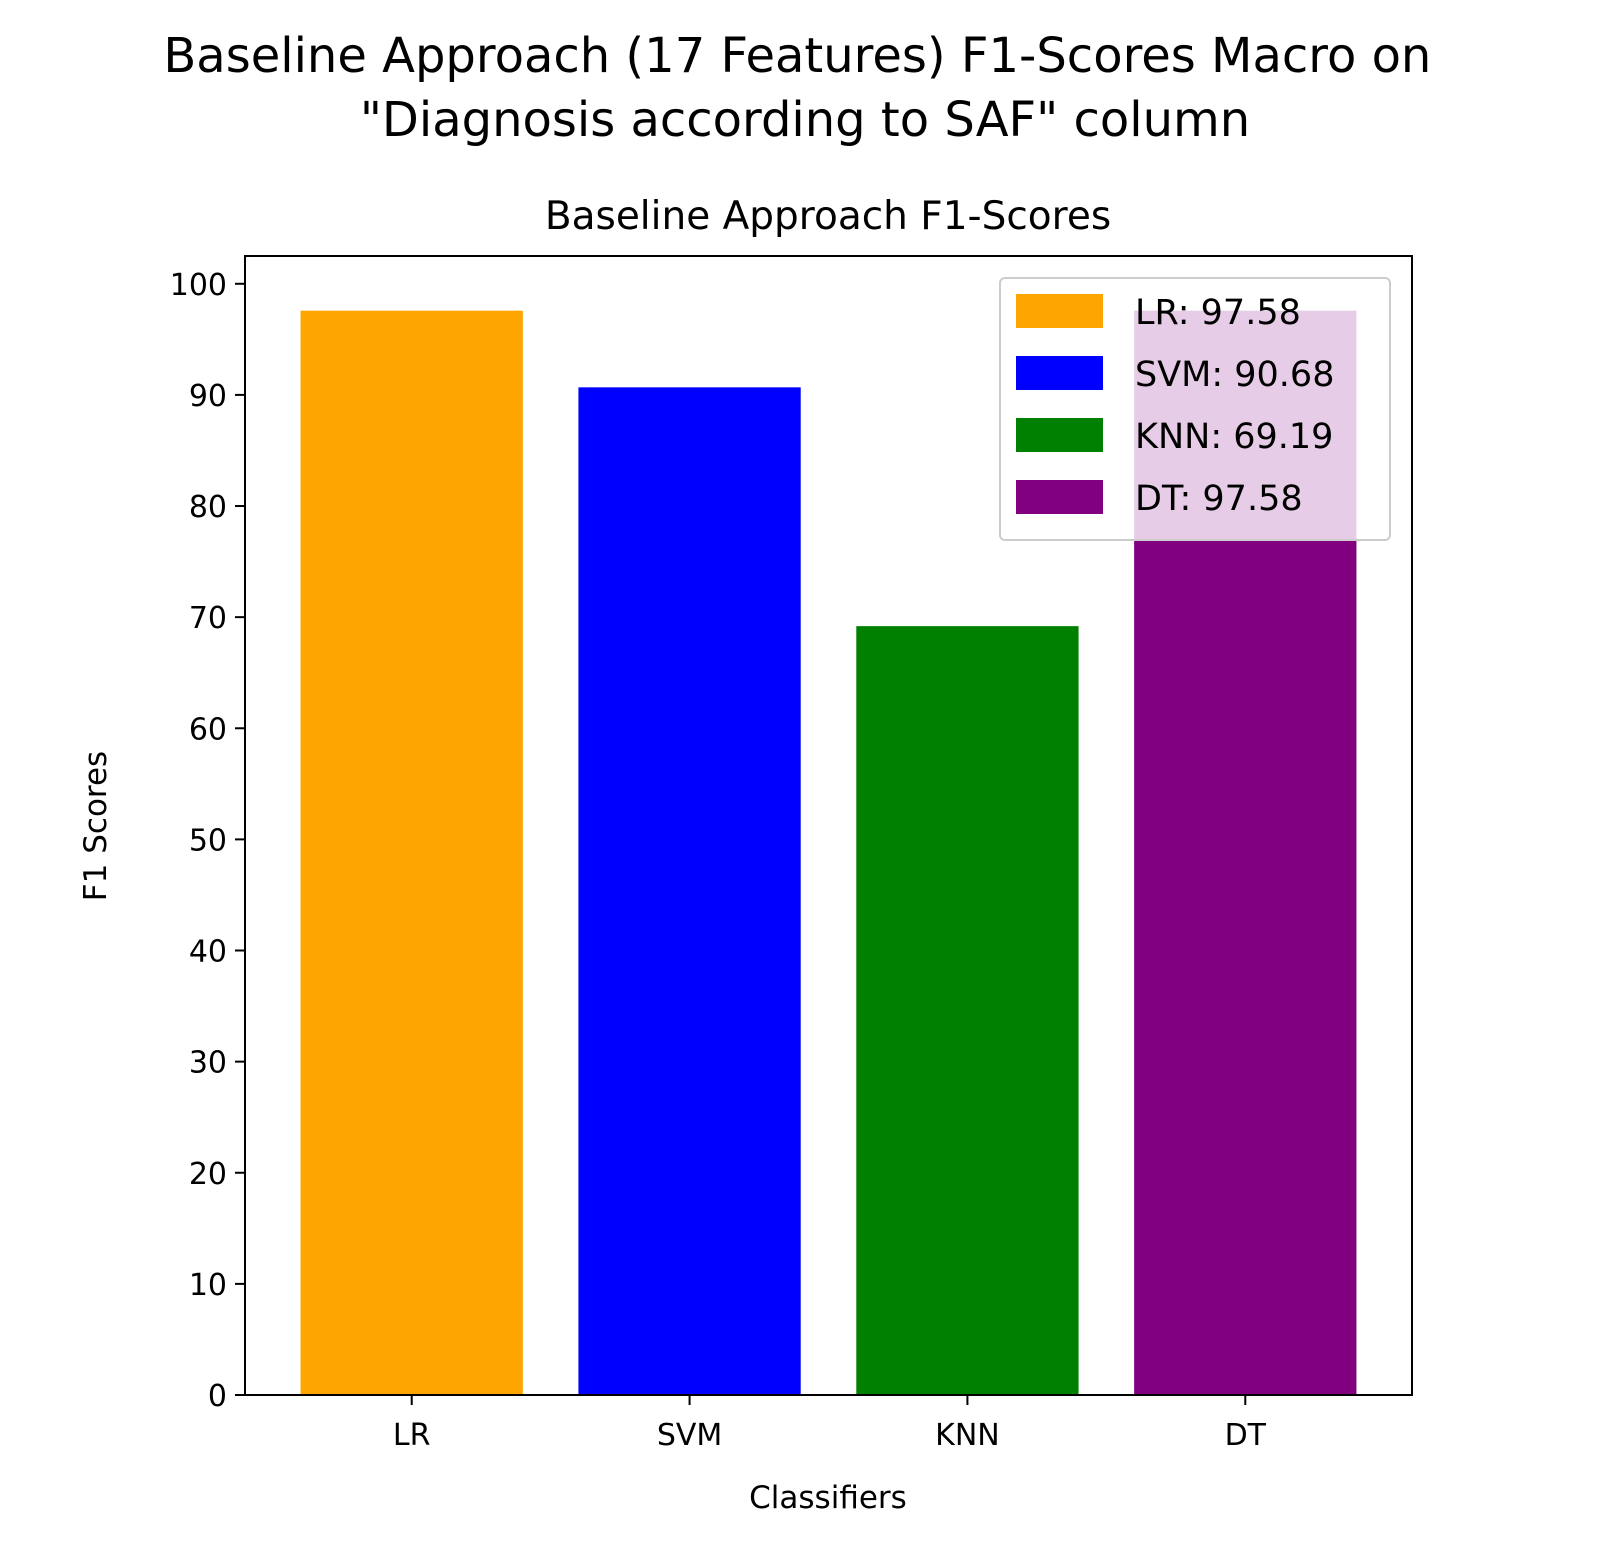  What do you see at coordinates (208, 729) in the screenshot?
I see `y-tick-label-60: 60` at bounding box center [208, 729].